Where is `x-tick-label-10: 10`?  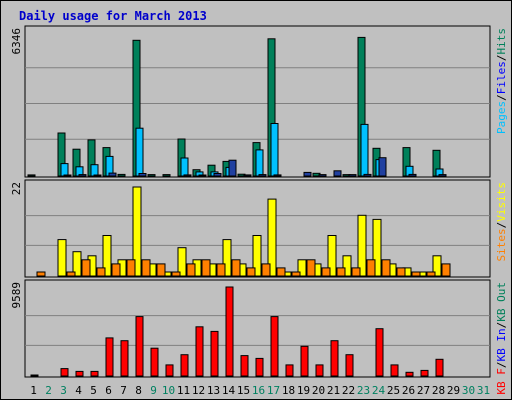
x-tick-label-10: 10 is located at coordinates (168, 390).